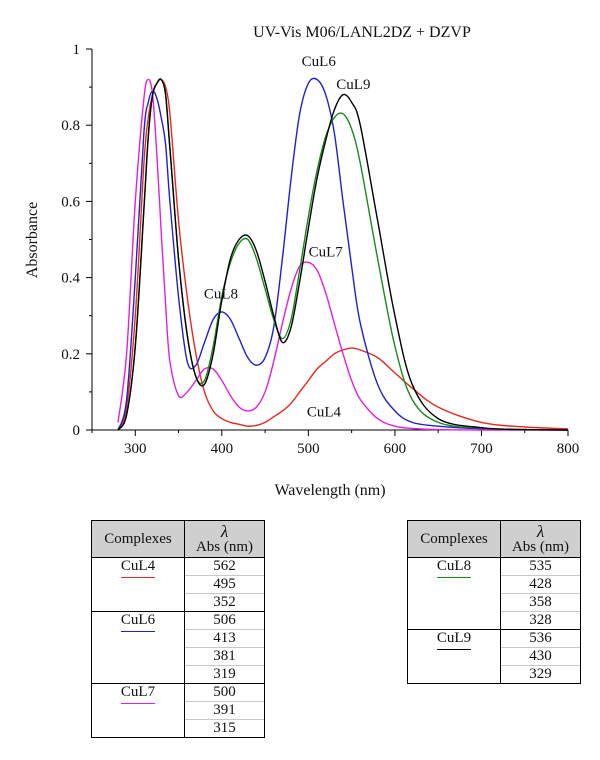 The image size is (600, 760). I want to click on table-row: 430, so click(494, 656).